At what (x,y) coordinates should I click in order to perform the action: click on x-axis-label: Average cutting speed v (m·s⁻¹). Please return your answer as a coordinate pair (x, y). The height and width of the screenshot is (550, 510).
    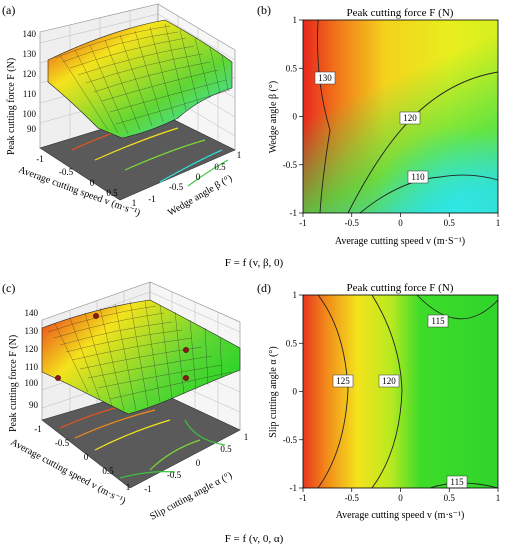
    Looking at the image, I should click on (400, 515).